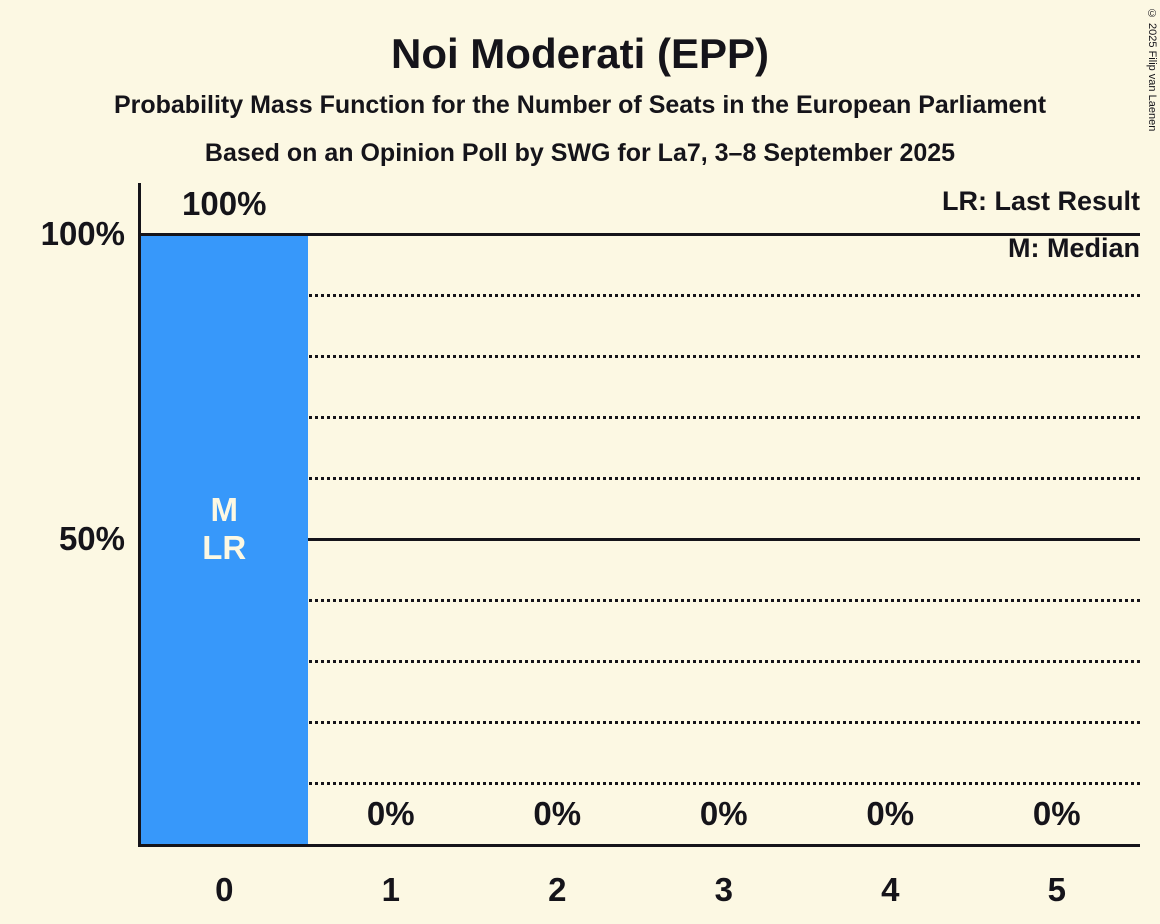 Image resolution: width=1160 pixels, height=924 pixels. I want to click on gridline-60pct, so click(640, 478).